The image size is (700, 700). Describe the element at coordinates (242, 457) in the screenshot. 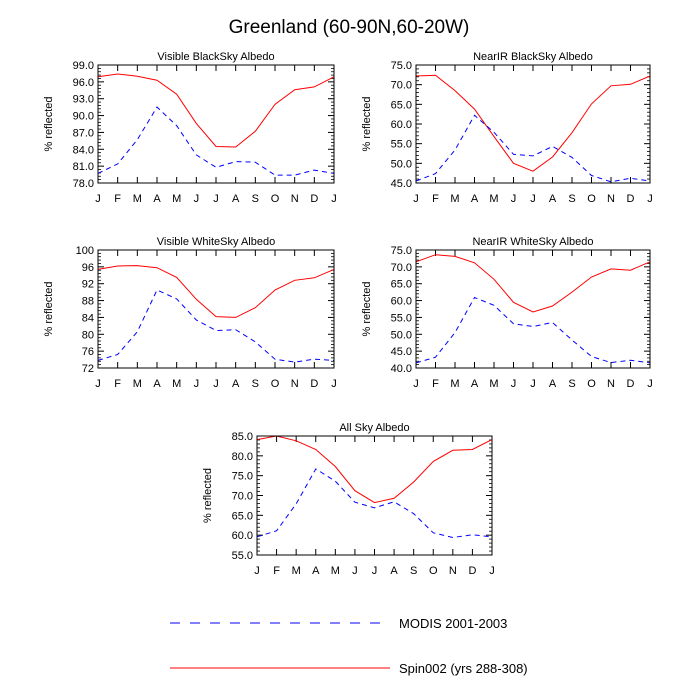

I see `y-tick-label: 80.0` at that location.